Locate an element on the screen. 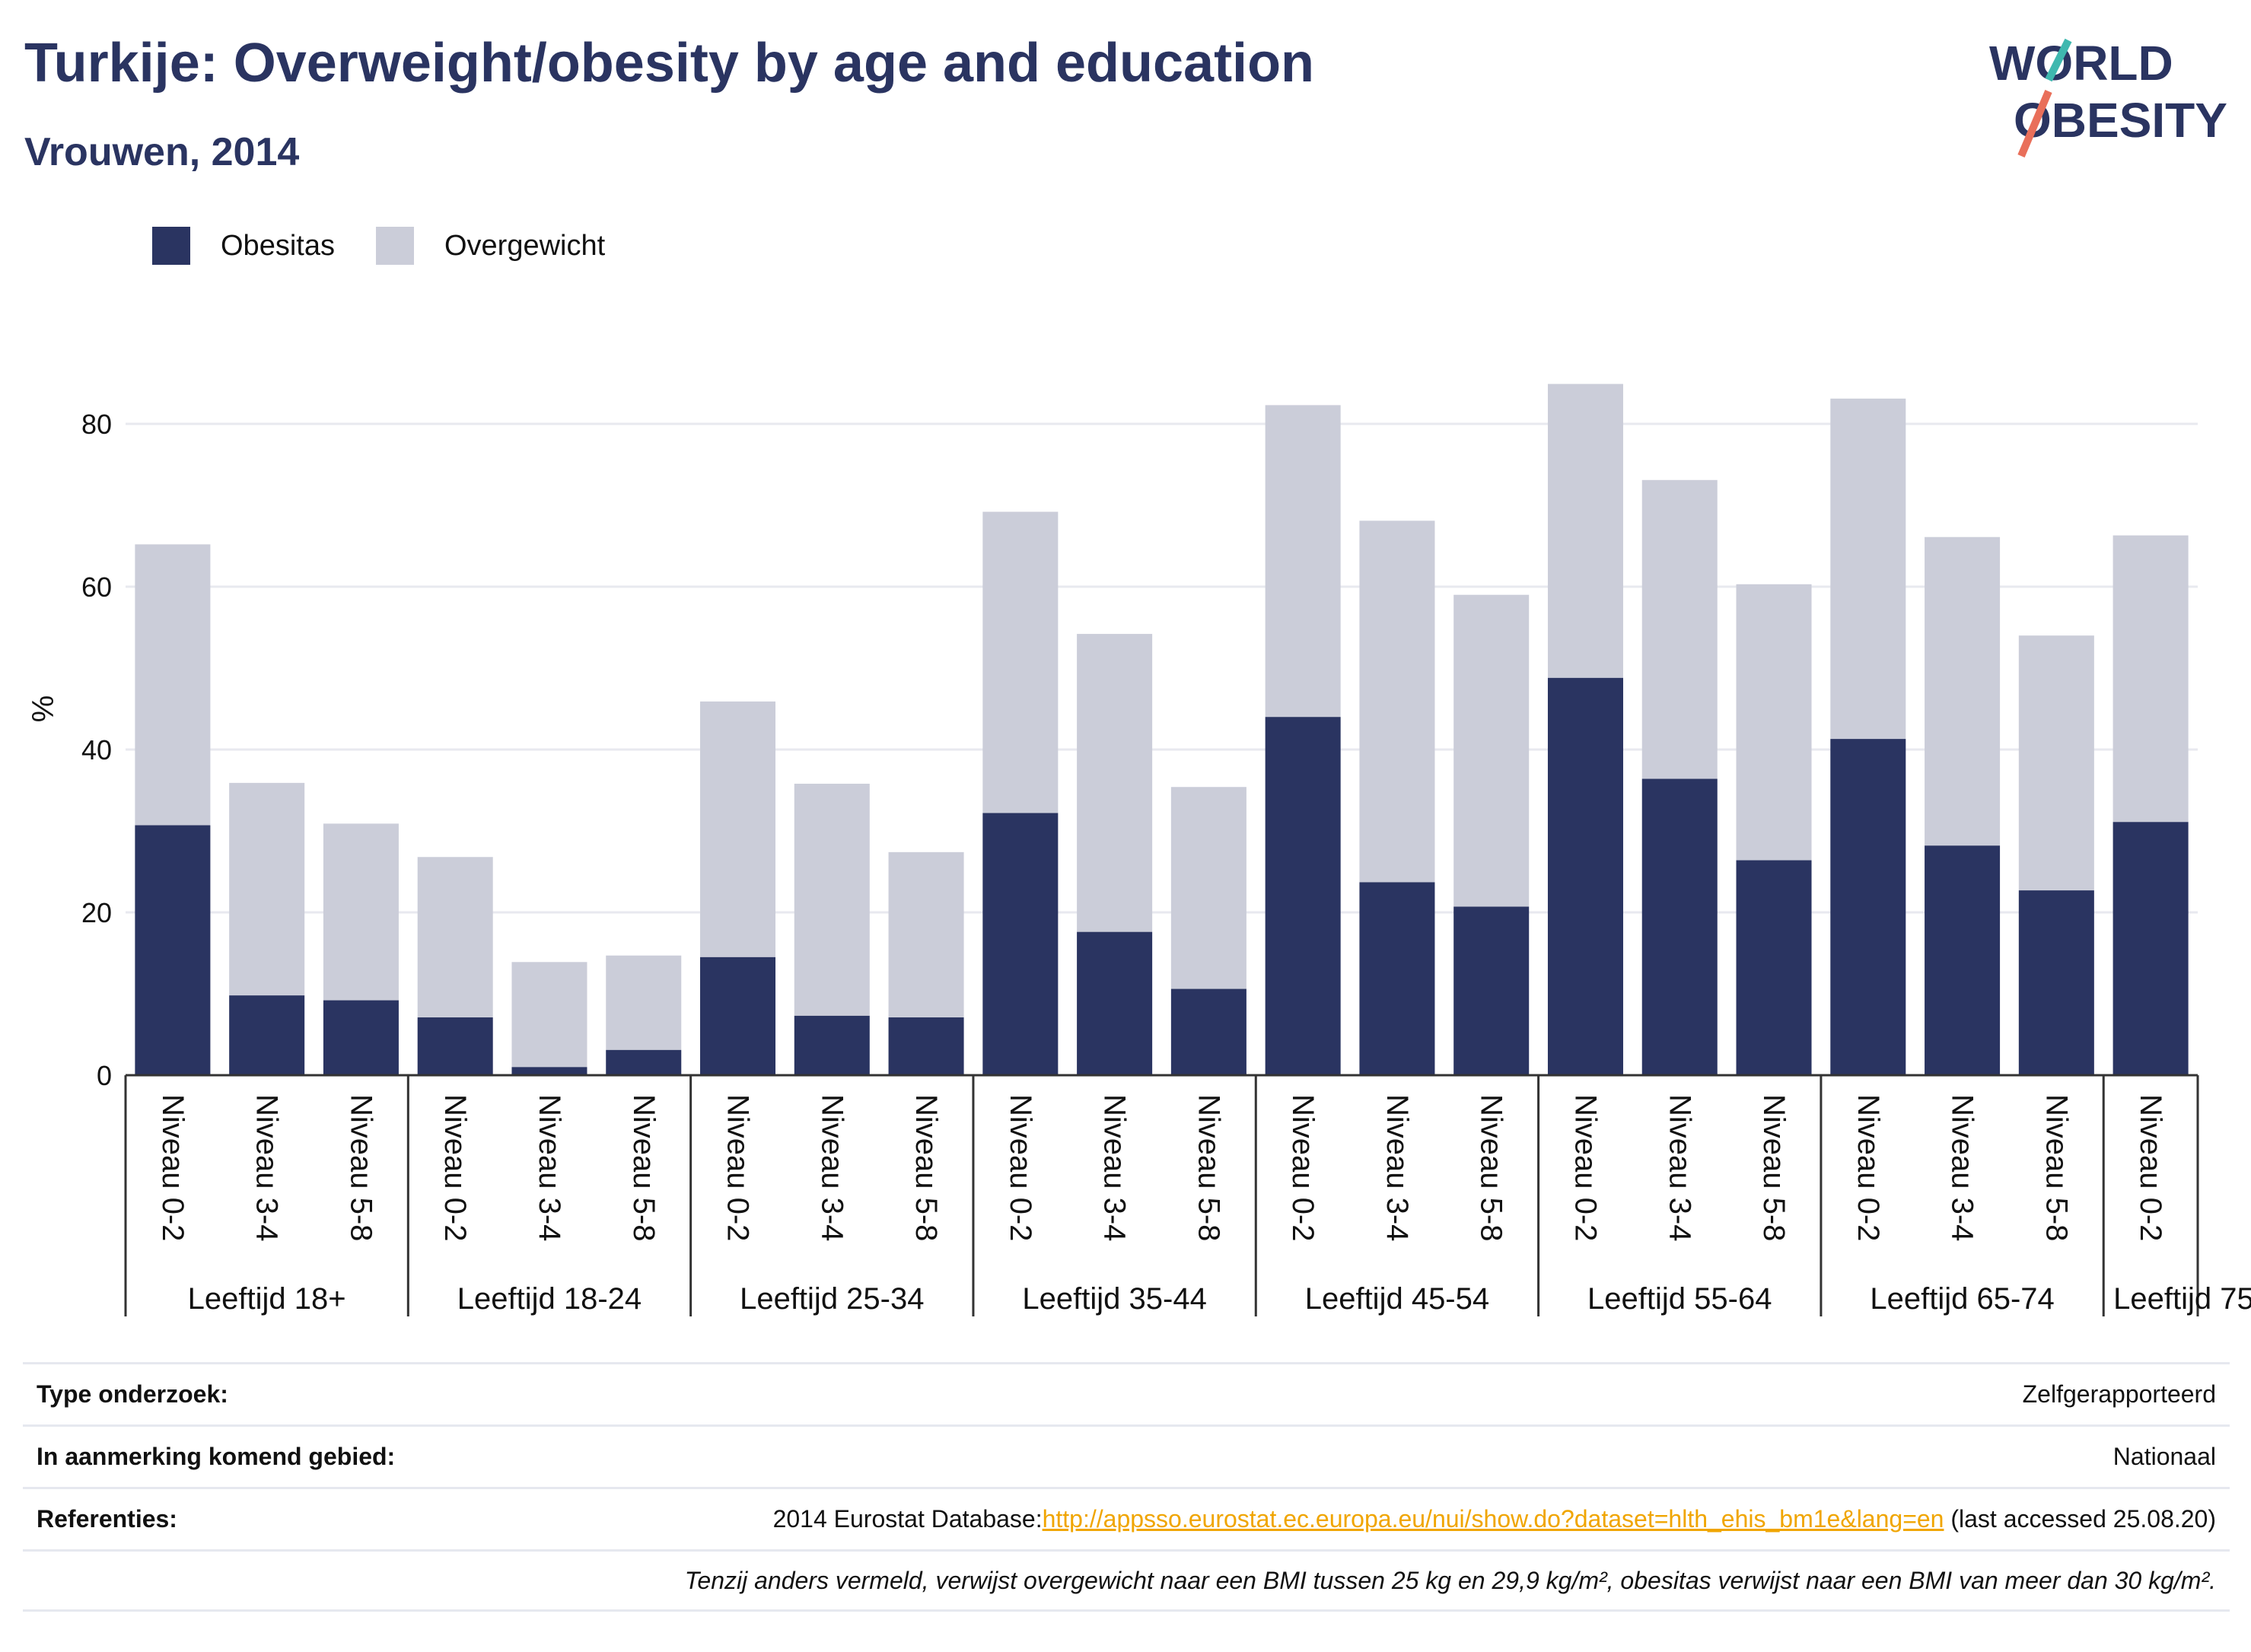  group-label: Leeftijd 18-24 is located at coordinates (549, 1299).